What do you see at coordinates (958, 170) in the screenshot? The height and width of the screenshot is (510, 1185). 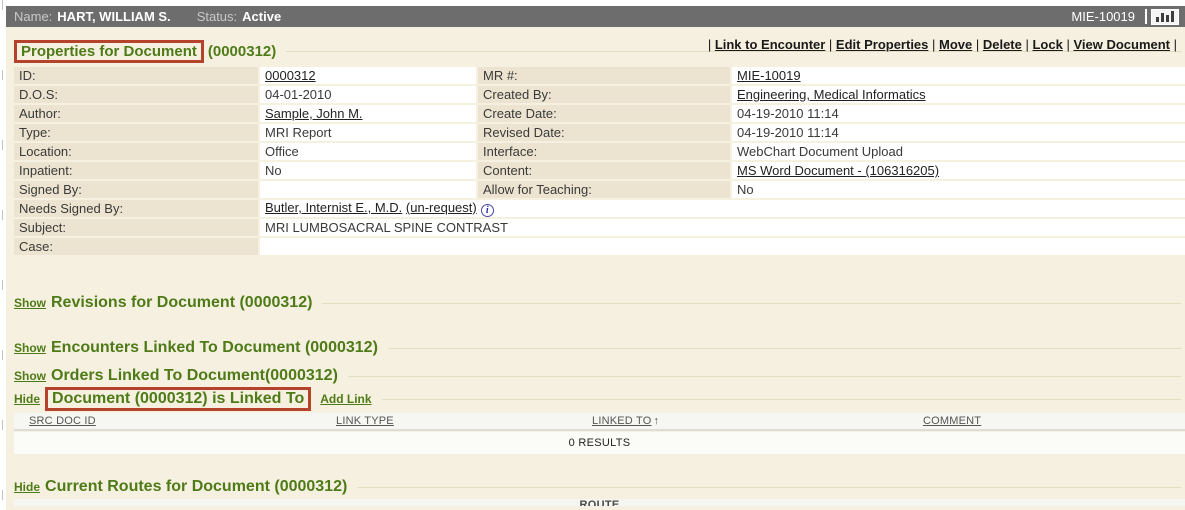 I see `prop-value: MS Word Document - (106316205)` at bounding box center [958, 170].